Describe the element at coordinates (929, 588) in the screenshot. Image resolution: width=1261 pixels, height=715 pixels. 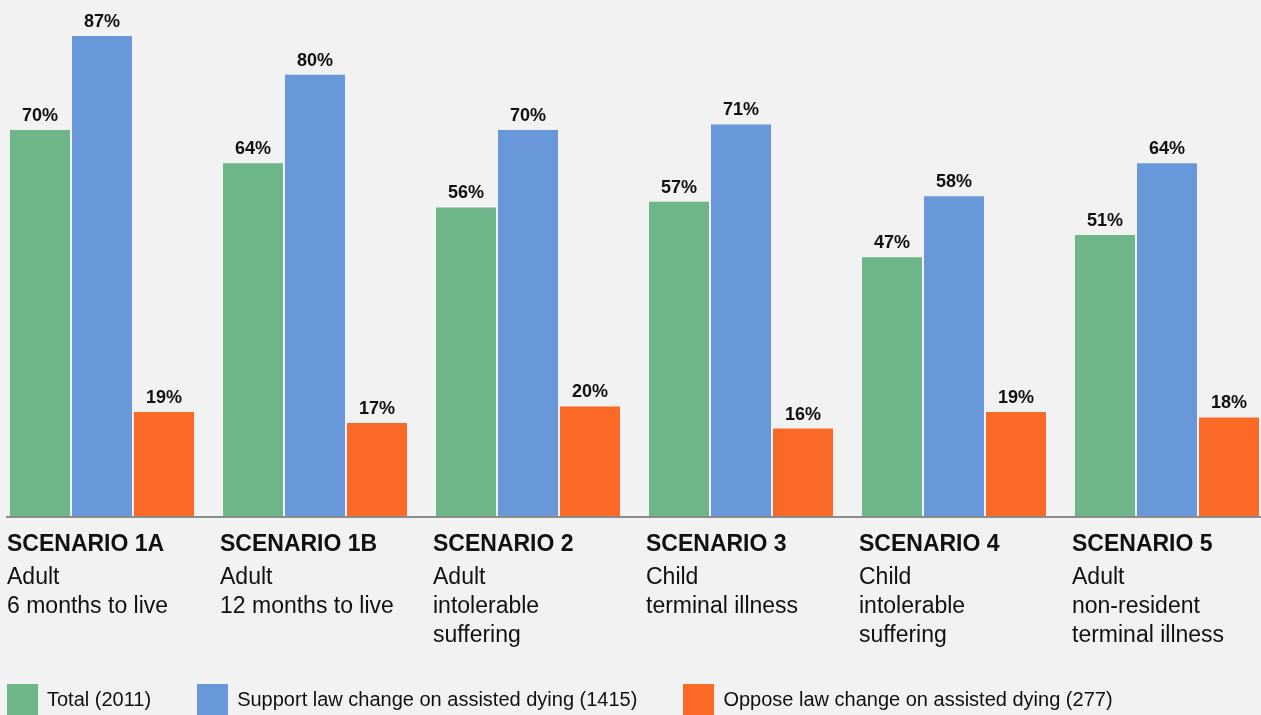
I see `x-tick-label: SCENARIO 4 Child intolerable suffering` at that location.